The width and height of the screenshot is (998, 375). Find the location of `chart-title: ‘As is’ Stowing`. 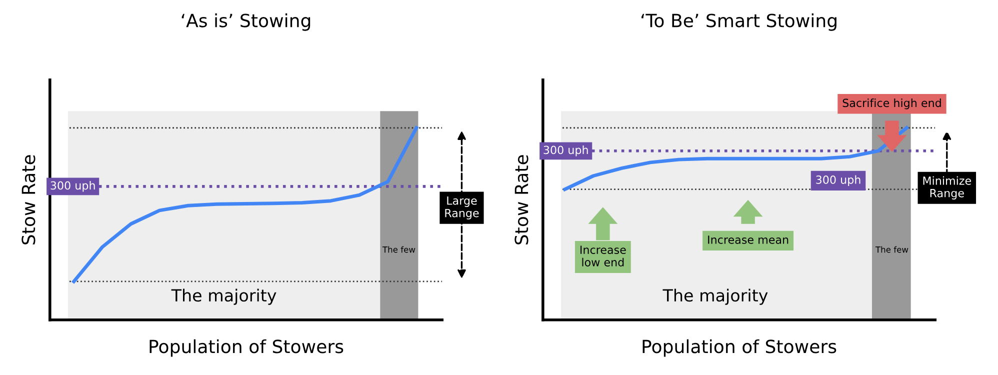

chart-title: ‘As is’ Stowing is located at coordinates (246, 22).